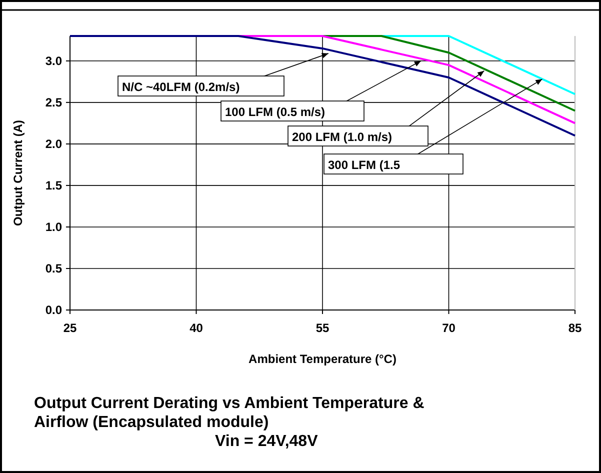 This screenshot has width=601, height=473. Describe the element at coordinates (18, 173) in the screenshot. I see `y-axis-title: Output Current (A)` at that location.